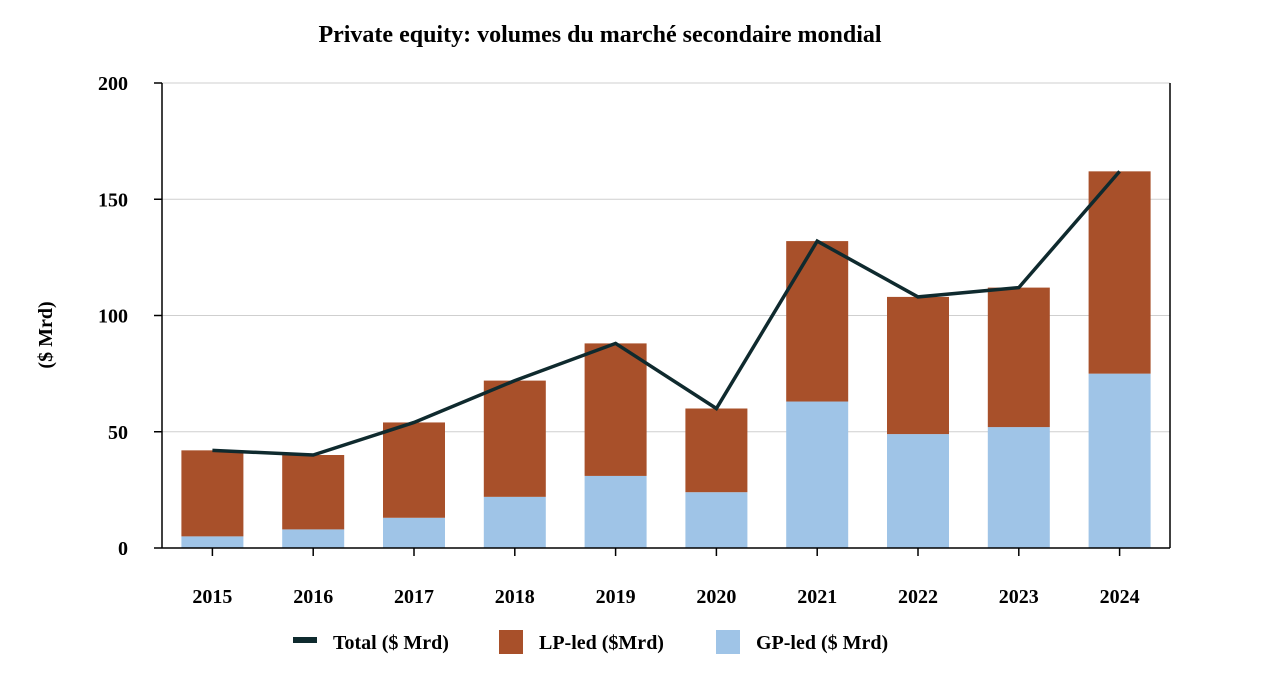 The height and width of the screenshot is (674, 1270). I want to click on x-tick-label: 2021, so click(817, 597).